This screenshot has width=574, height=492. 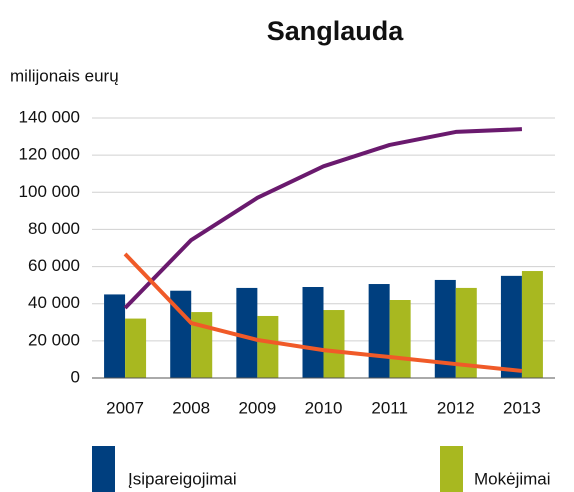 What do you see at coordinates (336, 31) in the screenshot?
I see `chart-title: Sanglauda` at bounding box center [336, 31].